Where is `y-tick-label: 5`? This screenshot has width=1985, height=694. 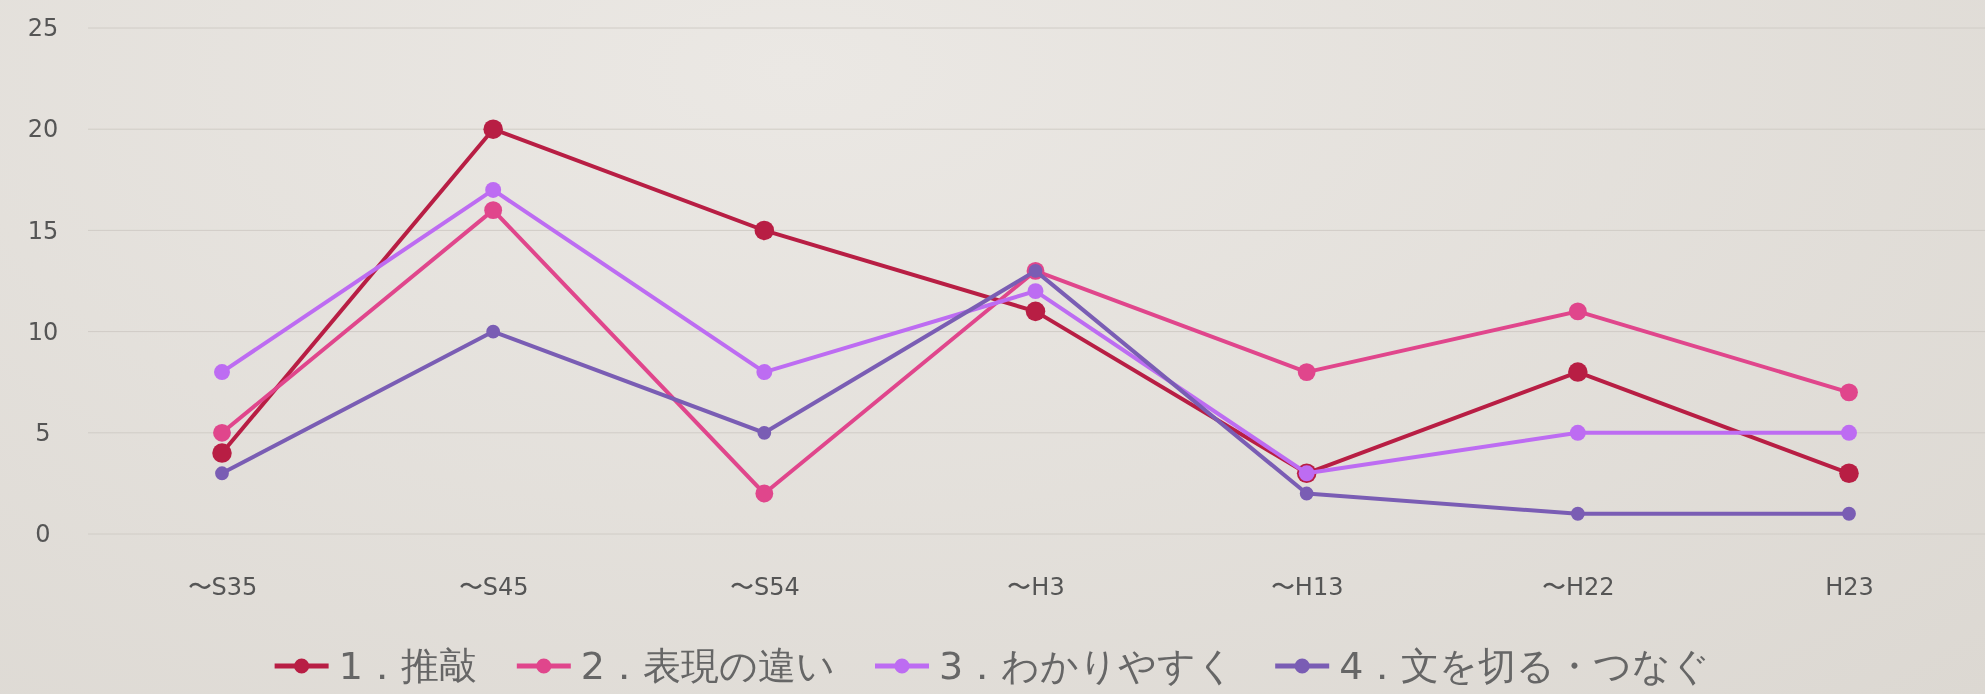
y-tick-label: 5 is located at coordinates (43, 432).